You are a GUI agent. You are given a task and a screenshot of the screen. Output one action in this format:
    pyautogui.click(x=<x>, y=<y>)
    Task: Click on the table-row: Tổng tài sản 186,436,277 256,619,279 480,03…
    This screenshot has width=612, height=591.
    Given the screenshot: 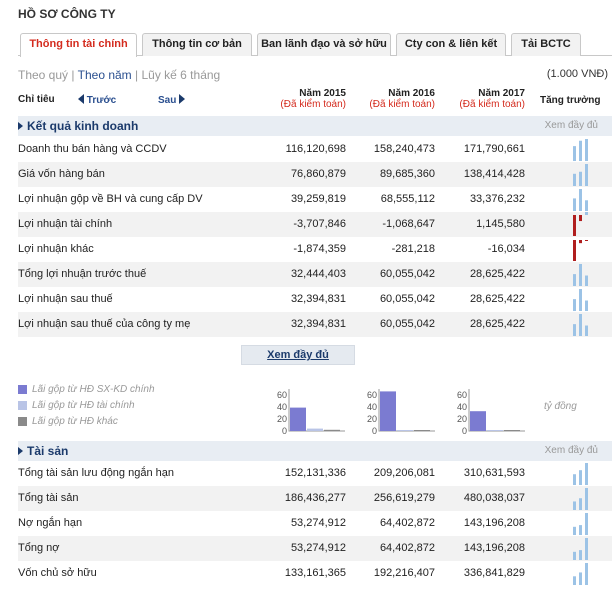 What is the action you would take?
    pyautogui.click(x=315, y=498)
    